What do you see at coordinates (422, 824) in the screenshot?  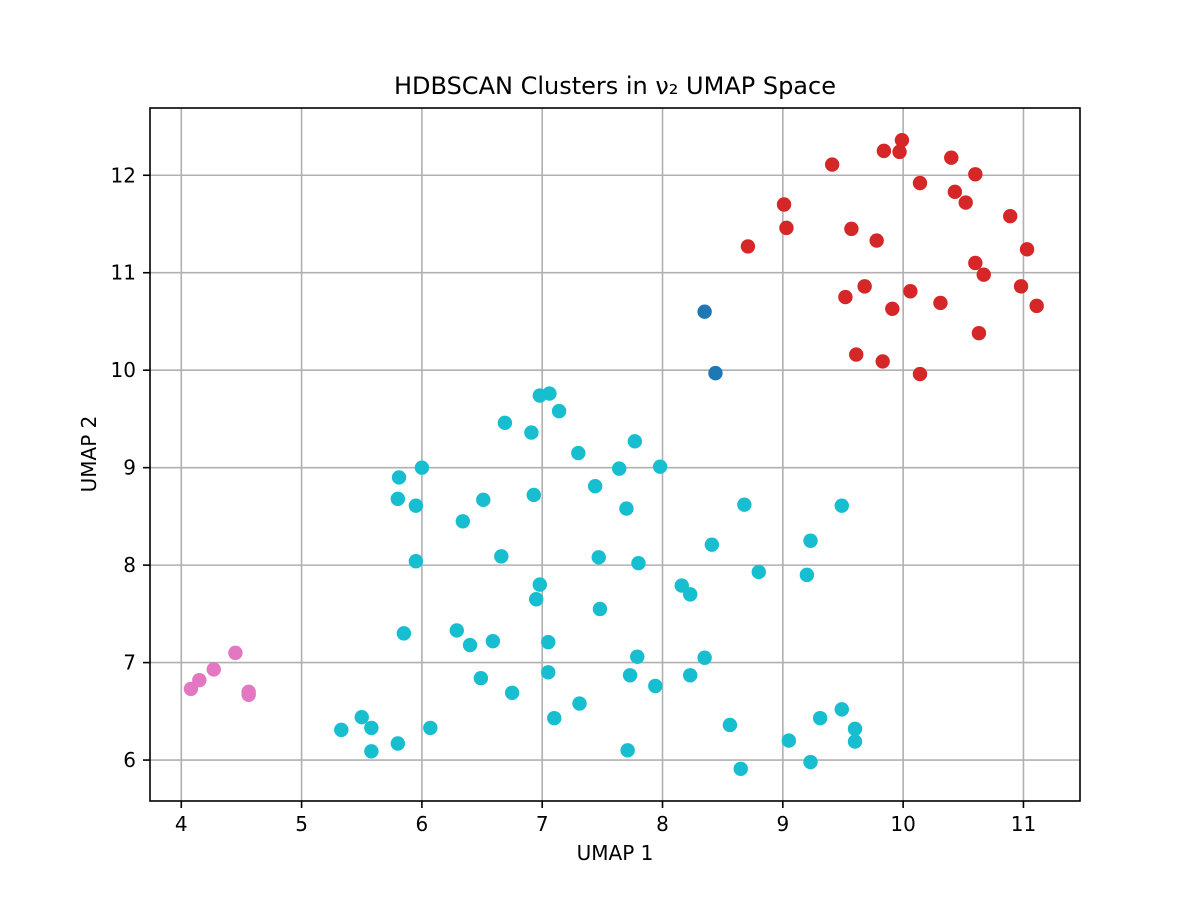 I see `x-tick-label: 6` at bounding box center [422, 824].